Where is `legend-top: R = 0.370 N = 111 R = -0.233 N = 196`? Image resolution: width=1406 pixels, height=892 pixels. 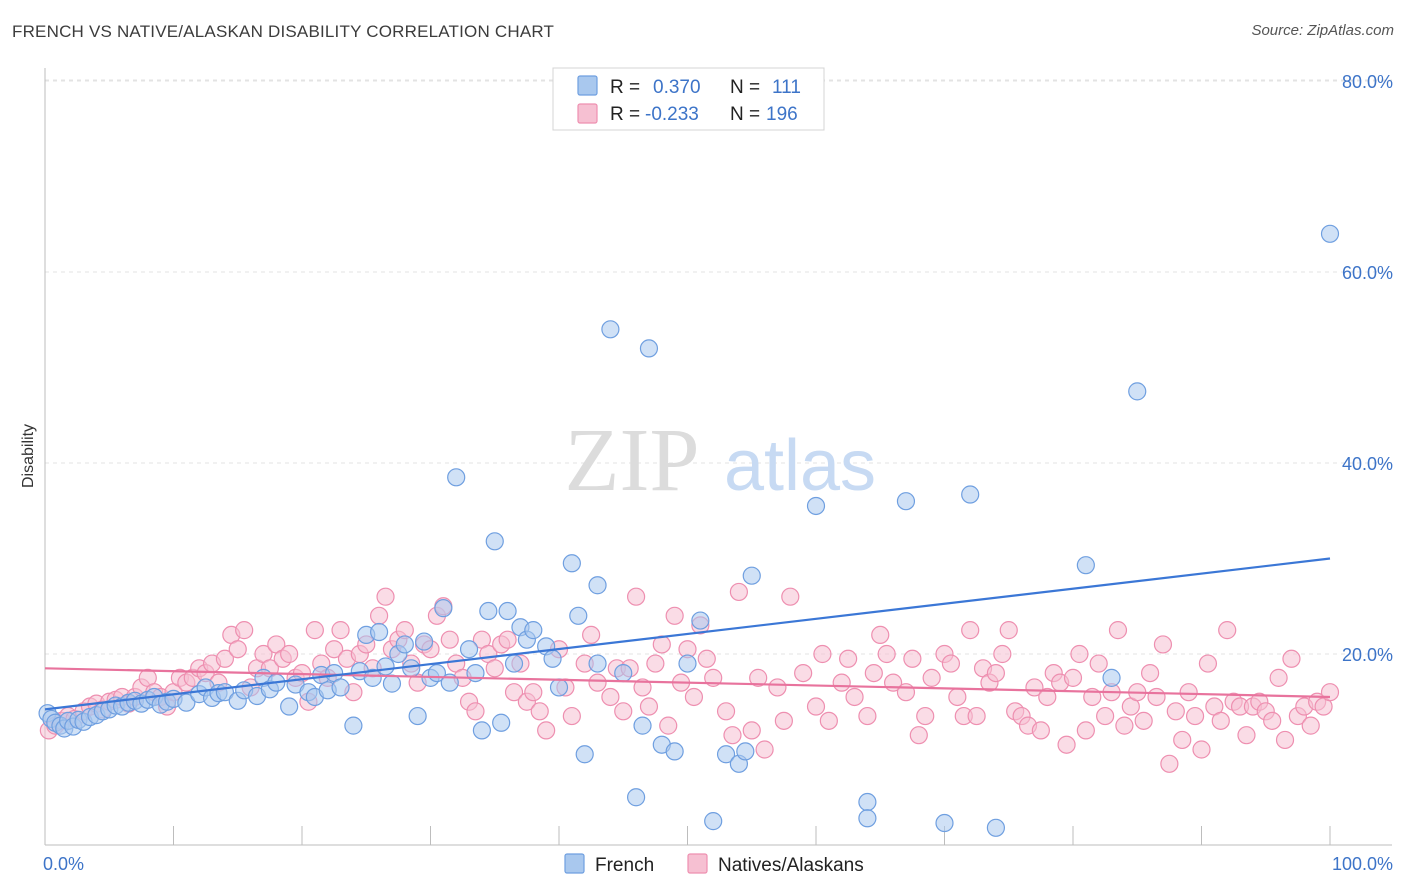 legend-top: R = 0.370 N = 111 R = -0.233 N = 196 is located at coordinates (688, 99).